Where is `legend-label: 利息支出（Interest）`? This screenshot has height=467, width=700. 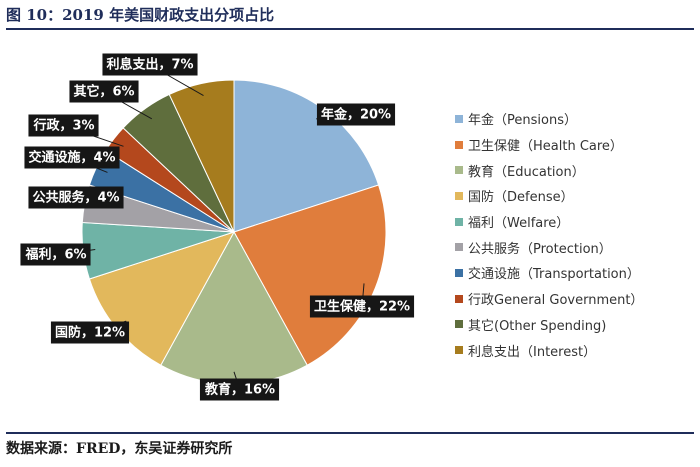
legend-label: 利息支出（Interest） is located at coordinates (532, 352).